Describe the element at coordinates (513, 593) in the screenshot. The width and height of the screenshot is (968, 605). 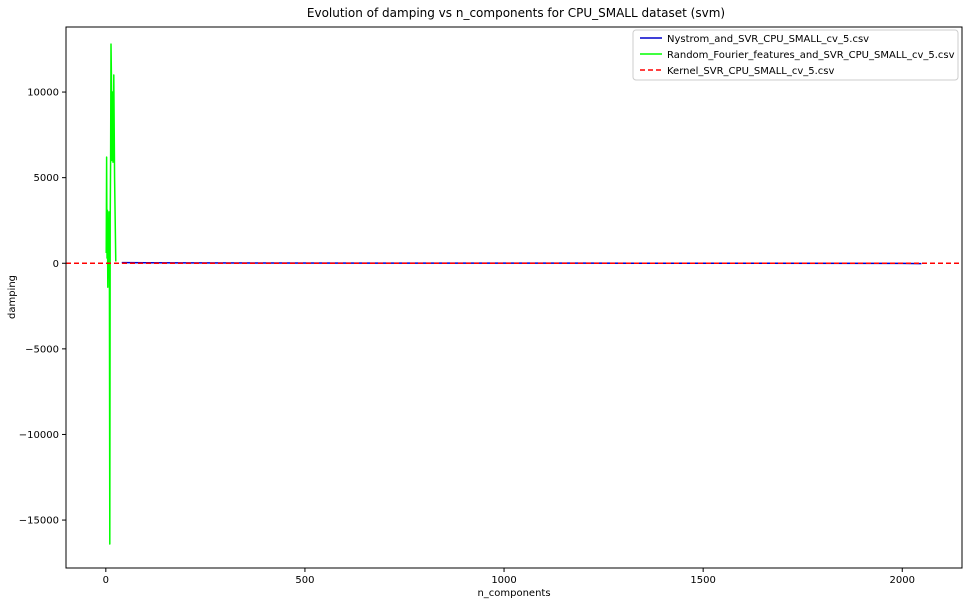
I see `x-axis-label: n_components` at that location.